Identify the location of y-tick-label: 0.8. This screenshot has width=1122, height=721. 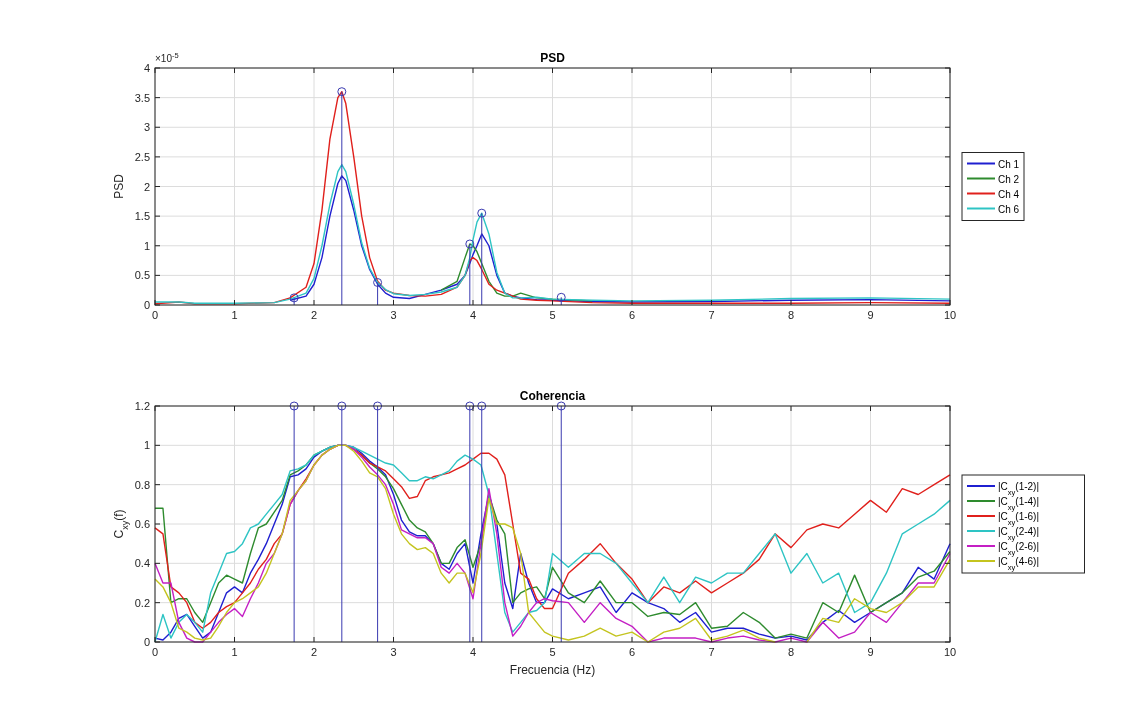
(142, 484).